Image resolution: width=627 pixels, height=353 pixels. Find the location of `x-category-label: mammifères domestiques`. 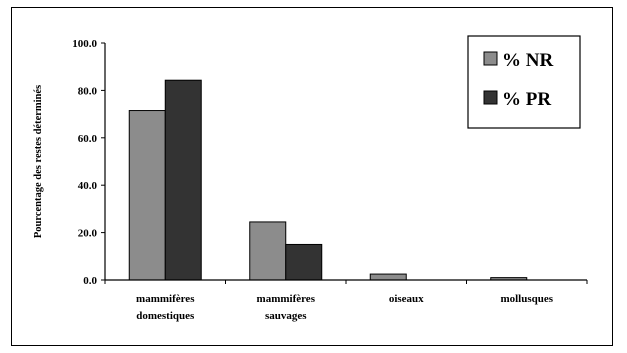

x-category-label: mammifères domestiques is located at coordinates (165, 307).